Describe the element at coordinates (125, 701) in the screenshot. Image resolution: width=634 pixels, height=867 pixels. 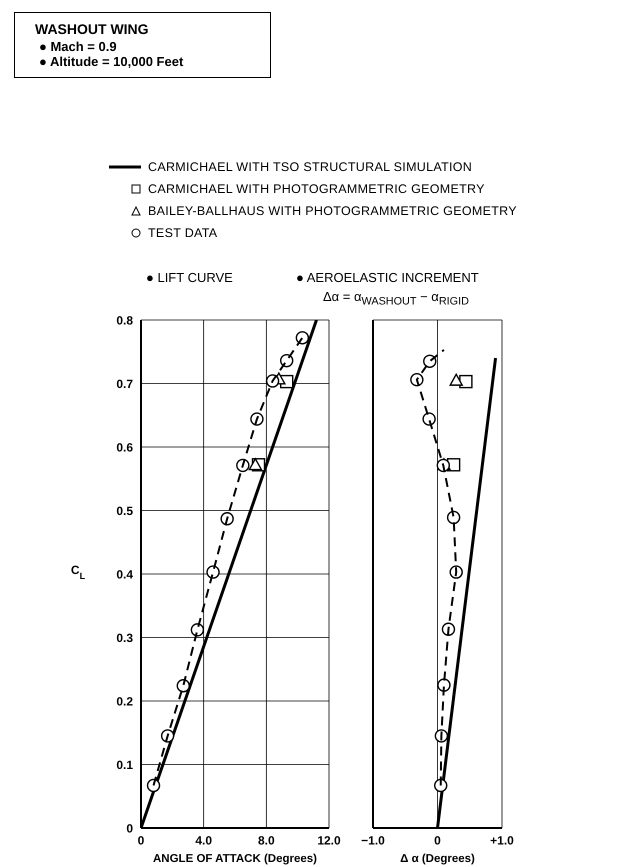
I see `y-tick-label: 0.2` at that location.